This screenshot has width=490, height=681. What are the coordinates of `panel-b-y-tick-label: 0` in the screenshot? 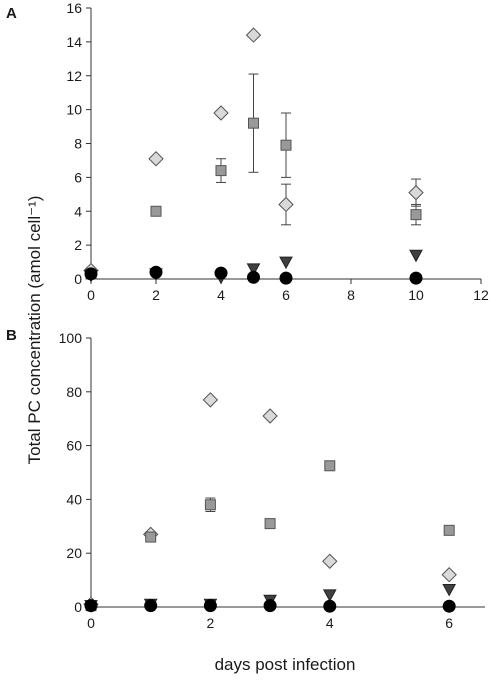 It's located at (78, 607).